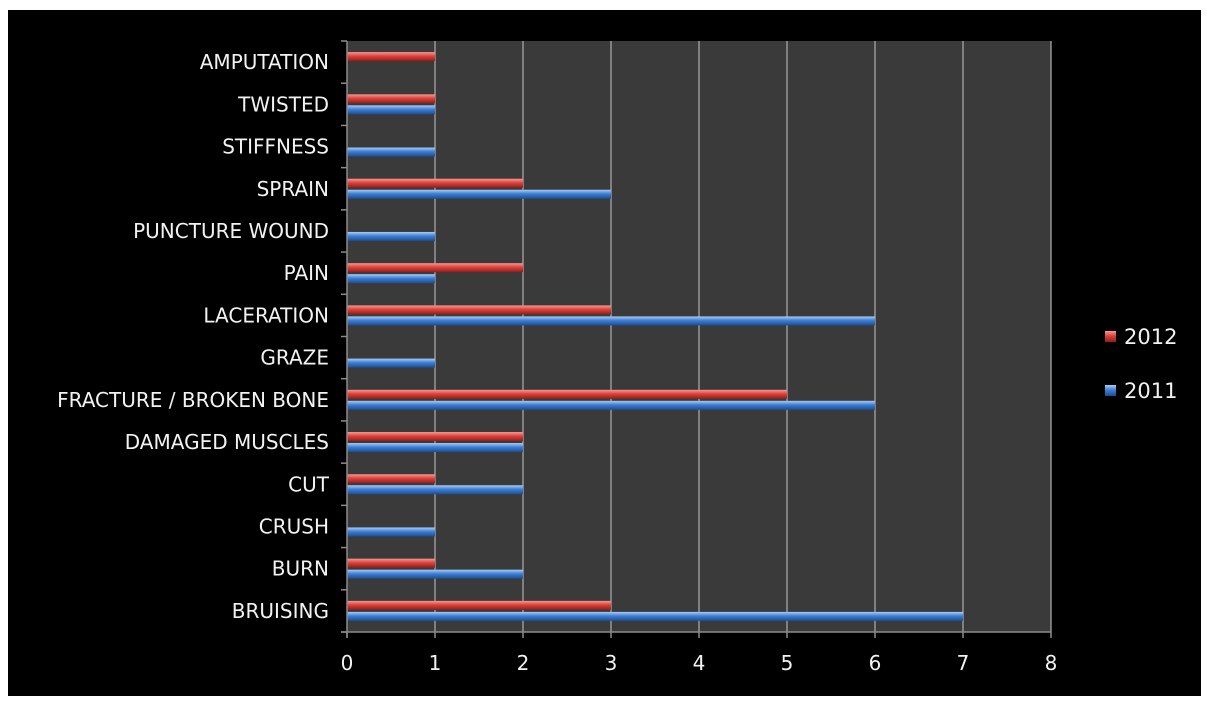 The image size is (1207, 702). I want to click on x-tick-label: 7, so click(963, 663).